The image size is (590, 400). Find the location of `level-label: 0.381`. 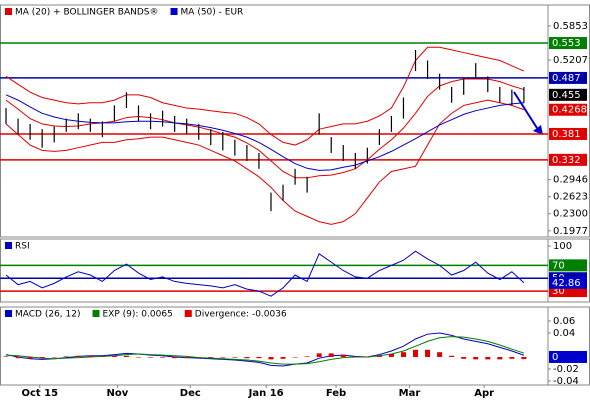

level-label: 0.381 is located at coordinates (566, 134).